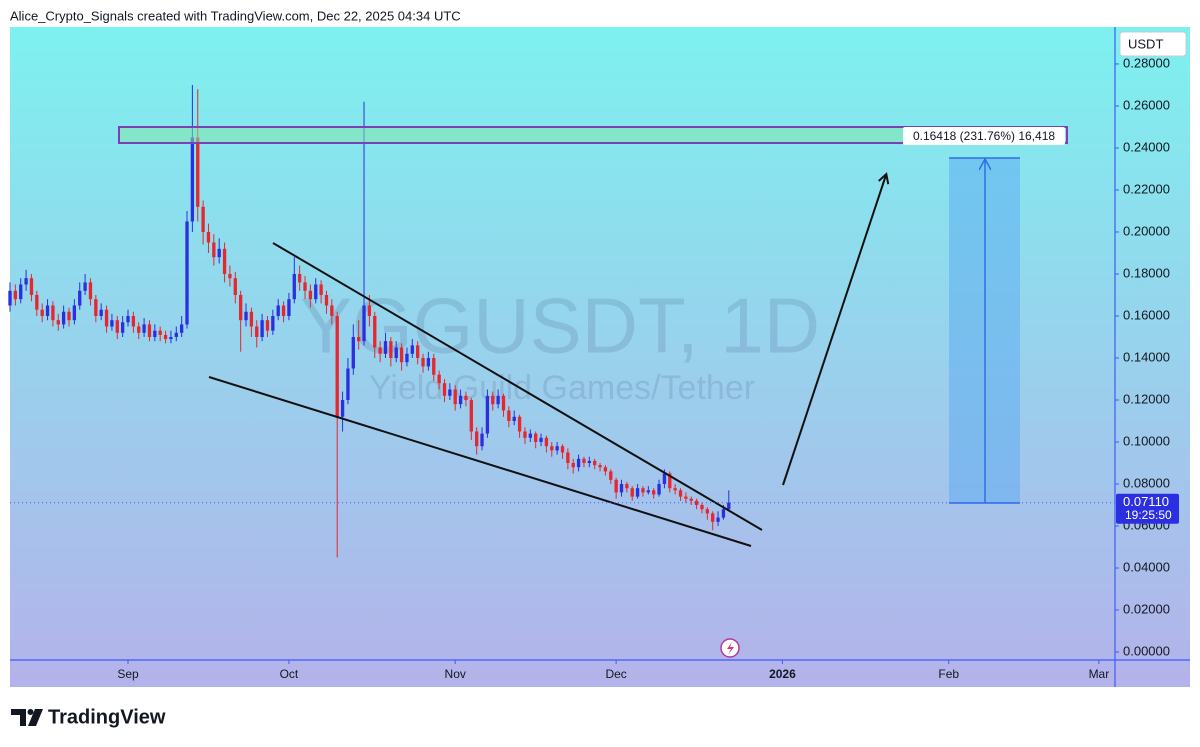  Describe the element at coordinates (948, 674) in the screenshot. I see `x-tick-label: Feb` at that location.